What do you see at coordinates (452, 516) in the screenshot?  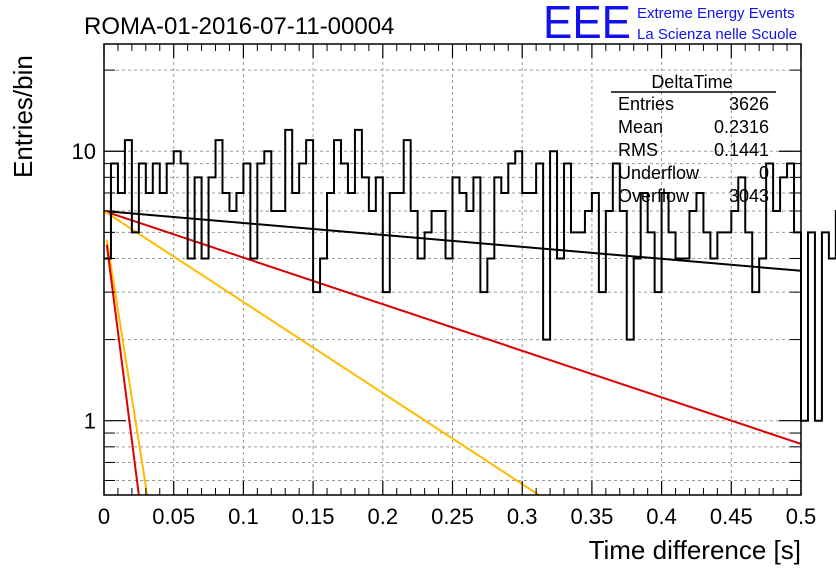 I see `x-tick-label: 0.25` at bounding box center [452, 516].